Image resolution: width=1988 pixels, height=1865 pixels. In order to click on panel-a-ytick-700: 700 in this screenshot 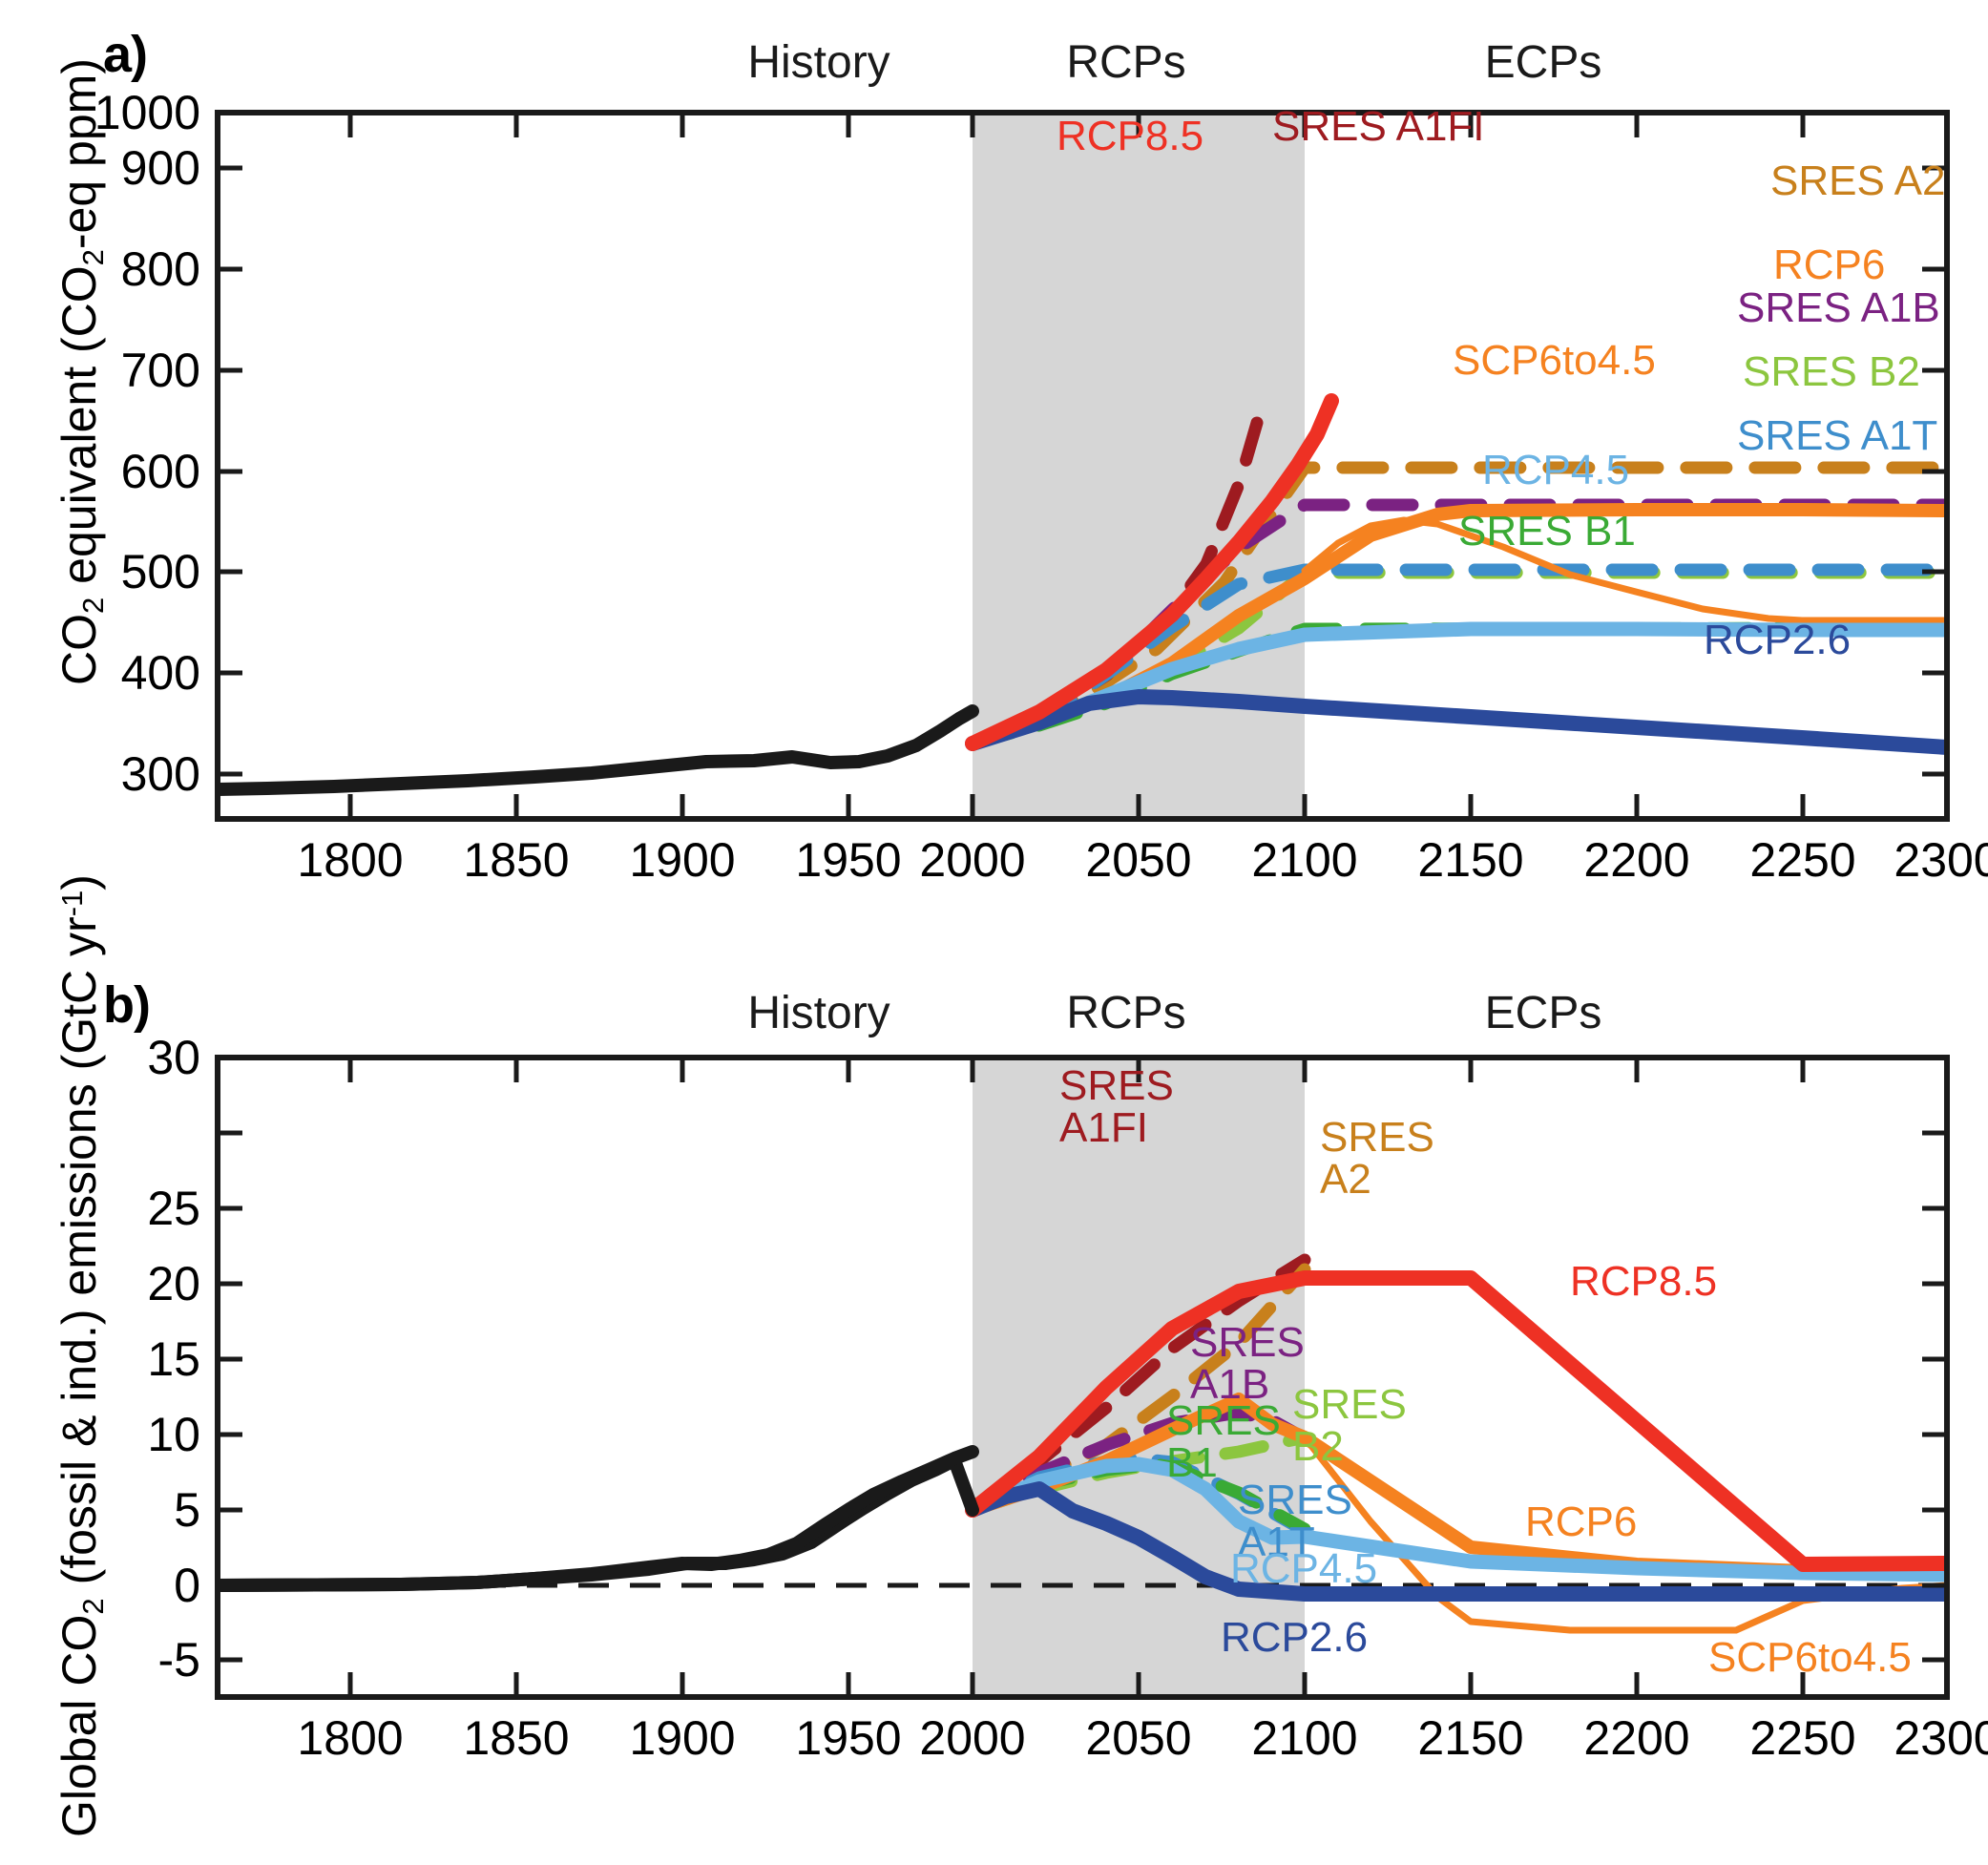, I will do `click(160, 370)`.